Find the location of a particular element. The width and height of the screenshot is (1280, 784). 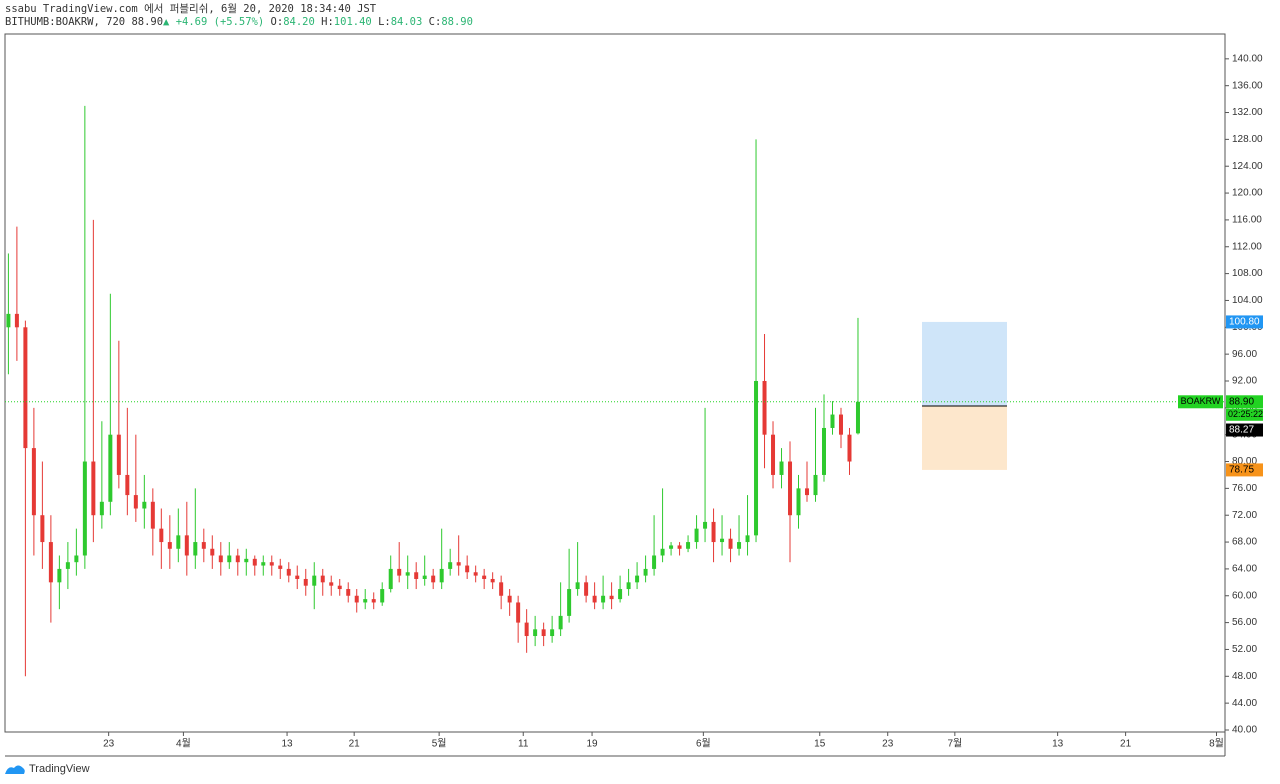

y-tick-label: 64.00 is located at coordinates (1244, 569).